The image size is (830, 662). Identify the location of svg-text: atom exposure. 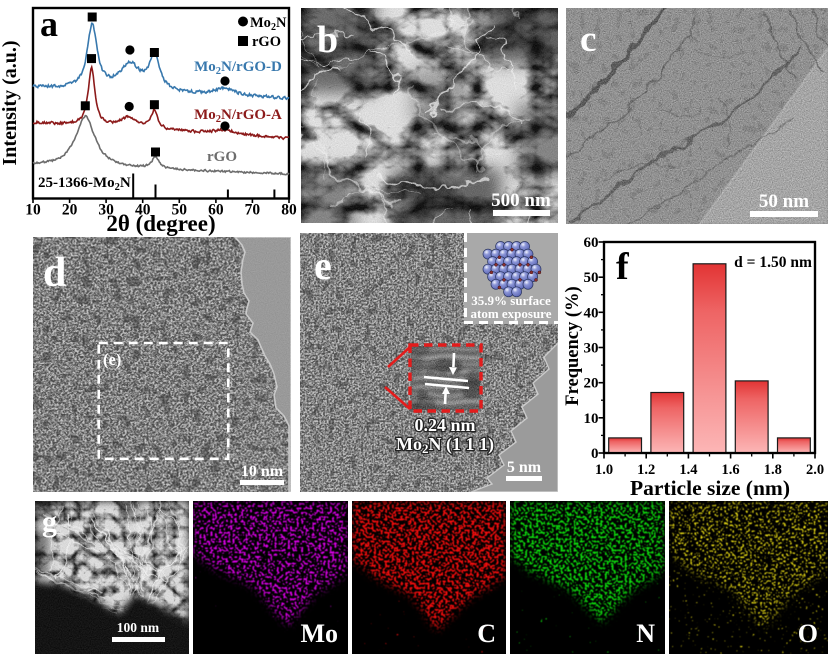
(510, 313).